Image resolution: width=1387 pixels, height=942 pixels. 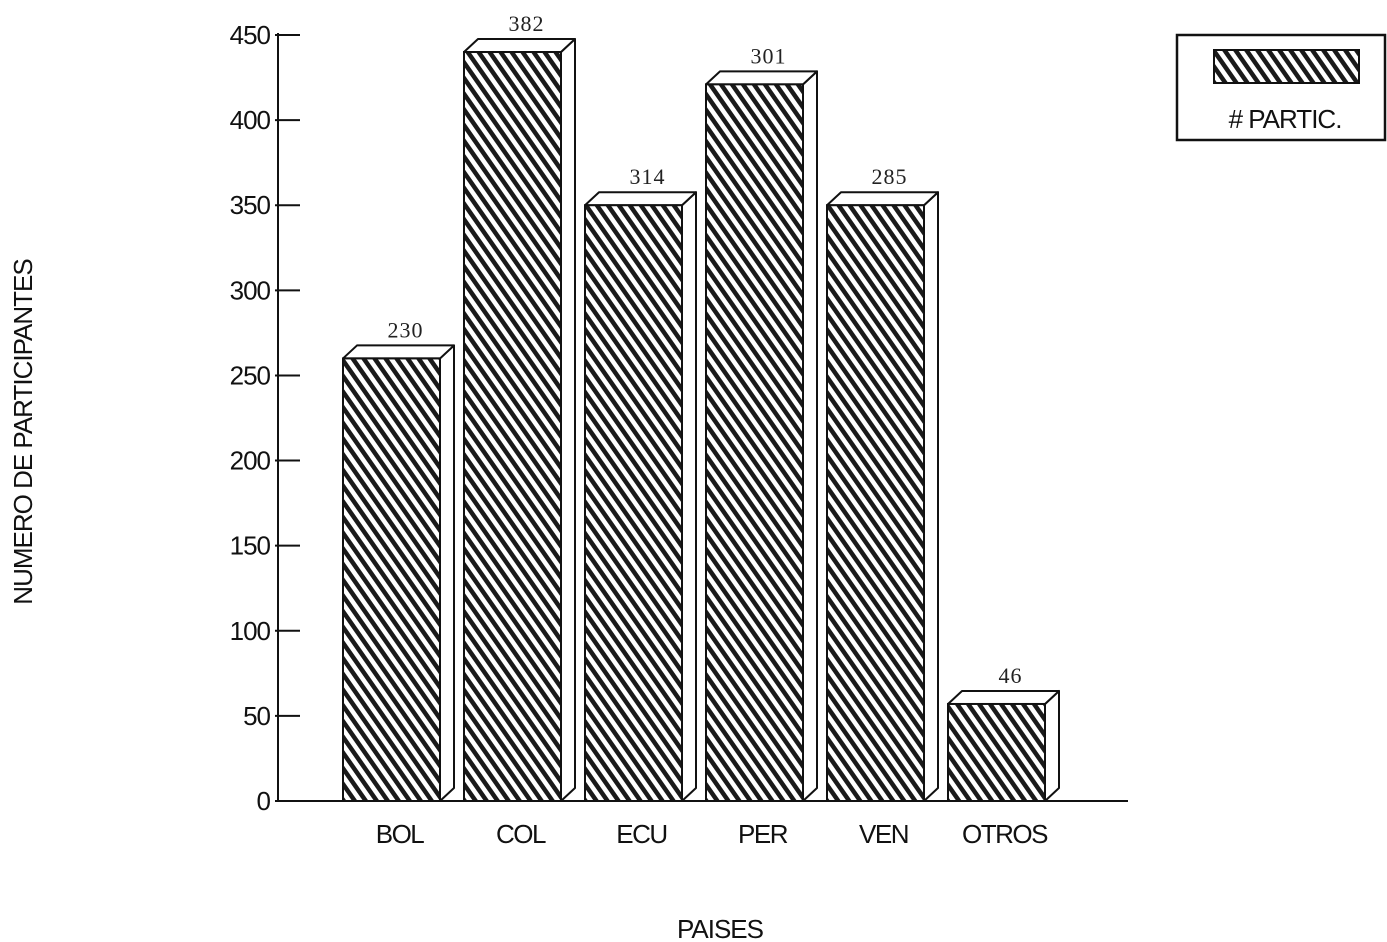 I want to click on x-category-label: OTROS, so click(x=1005, y=834).